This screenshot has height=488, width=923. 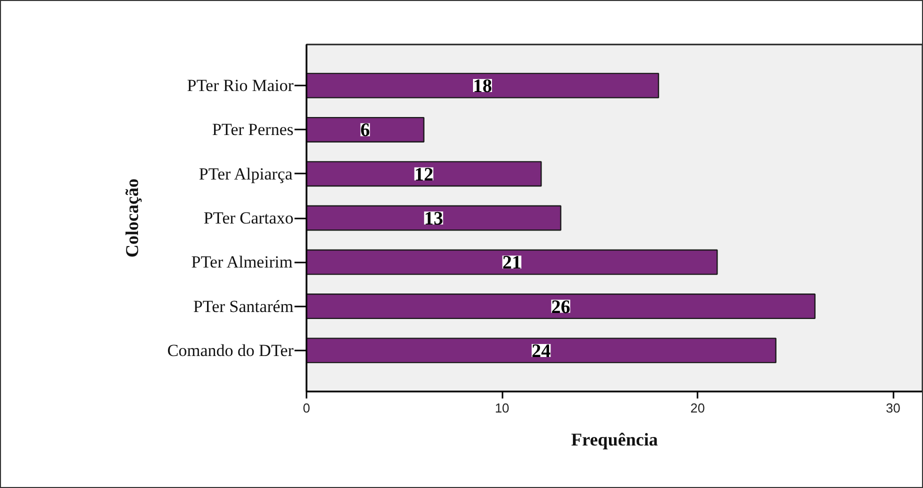 I want to click on x-tick-label: 20, so click(x=697, y=408).